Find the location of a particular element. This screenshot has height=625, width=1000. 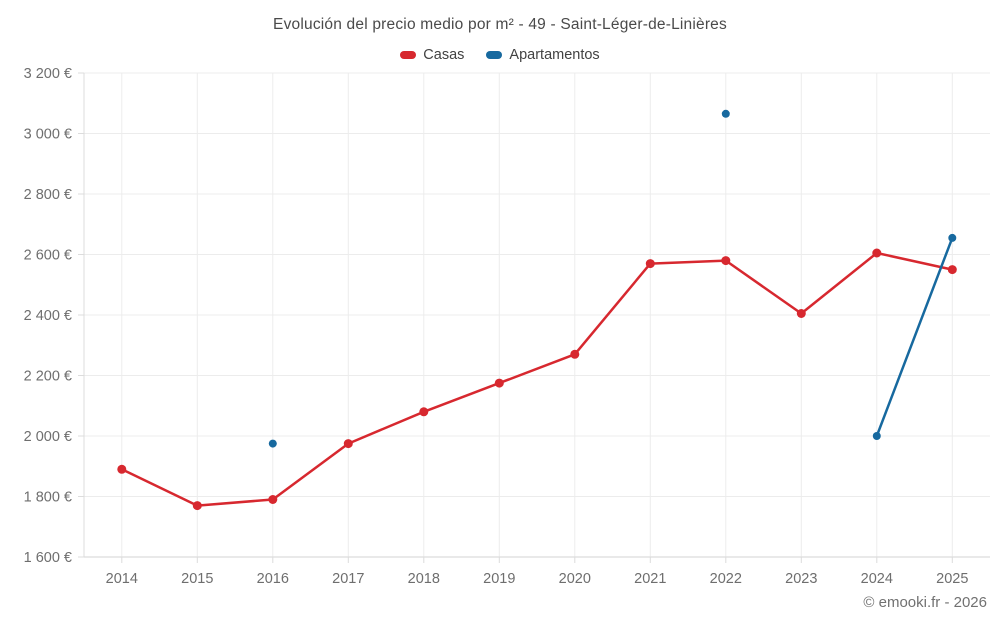

x-tick-label: 2016 is located at coordinates (273, 579).